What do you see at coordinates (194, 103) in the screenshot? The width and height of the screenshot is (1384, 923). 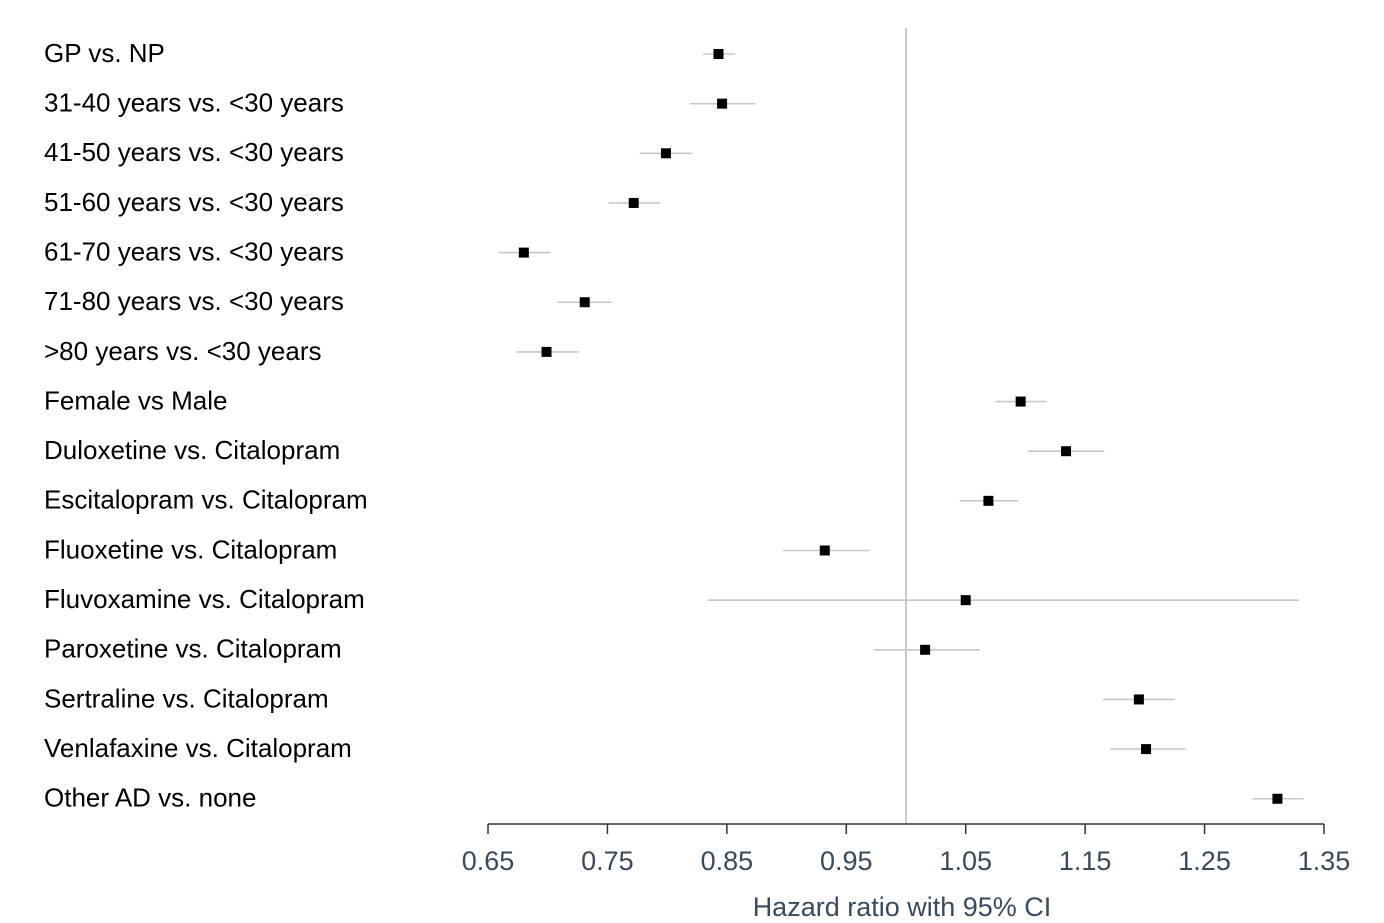 I see `row-label: 31-40 years vs. <30 years` at bounding box center [194, 103].